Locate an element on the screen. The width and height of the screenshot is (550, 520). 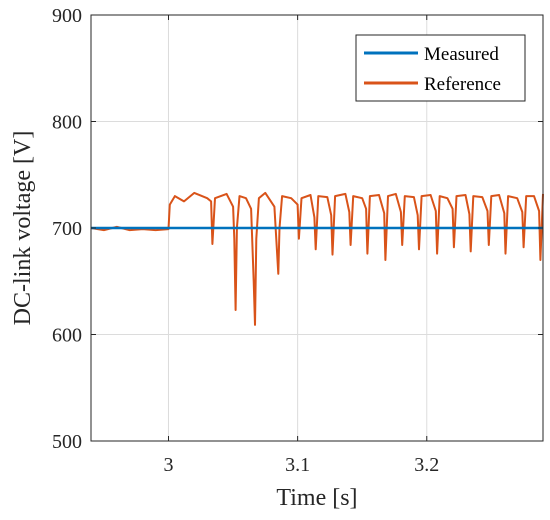
y-axis-label: DC-link voltage [V] is located at coordinates (23, 228).